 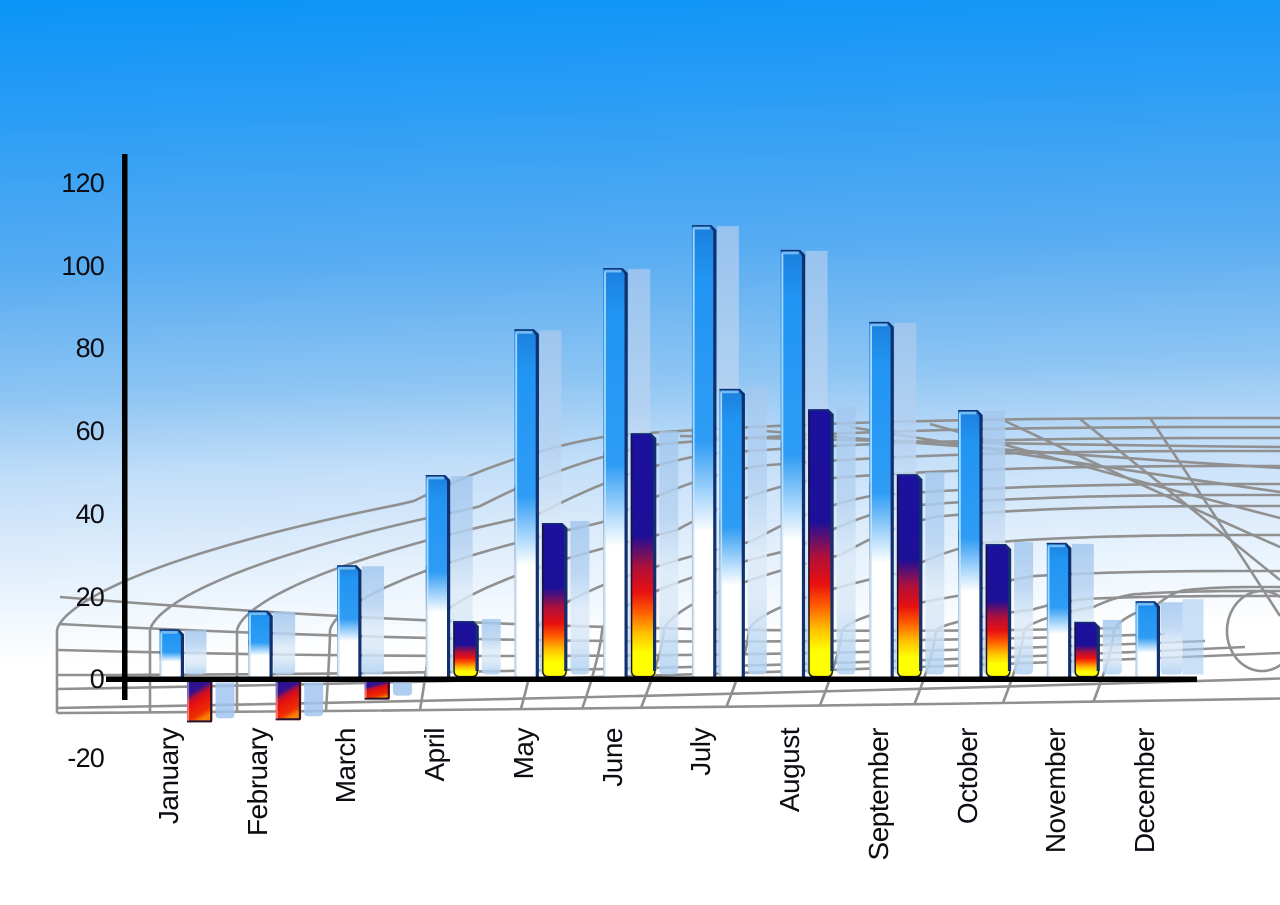 What do you see at coordinates (85, 758) in the screenshot?
I see `svg-text: -20` at bounding box center [85, 758].